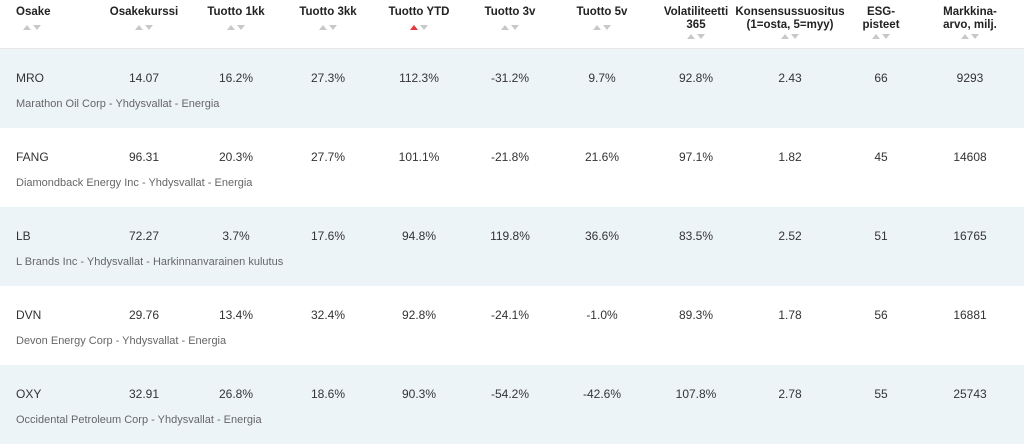  What do you see at coordinates (144, 236) in the screenshot?
I see `price-cell: 72.27` at bounding box center [144, 236].